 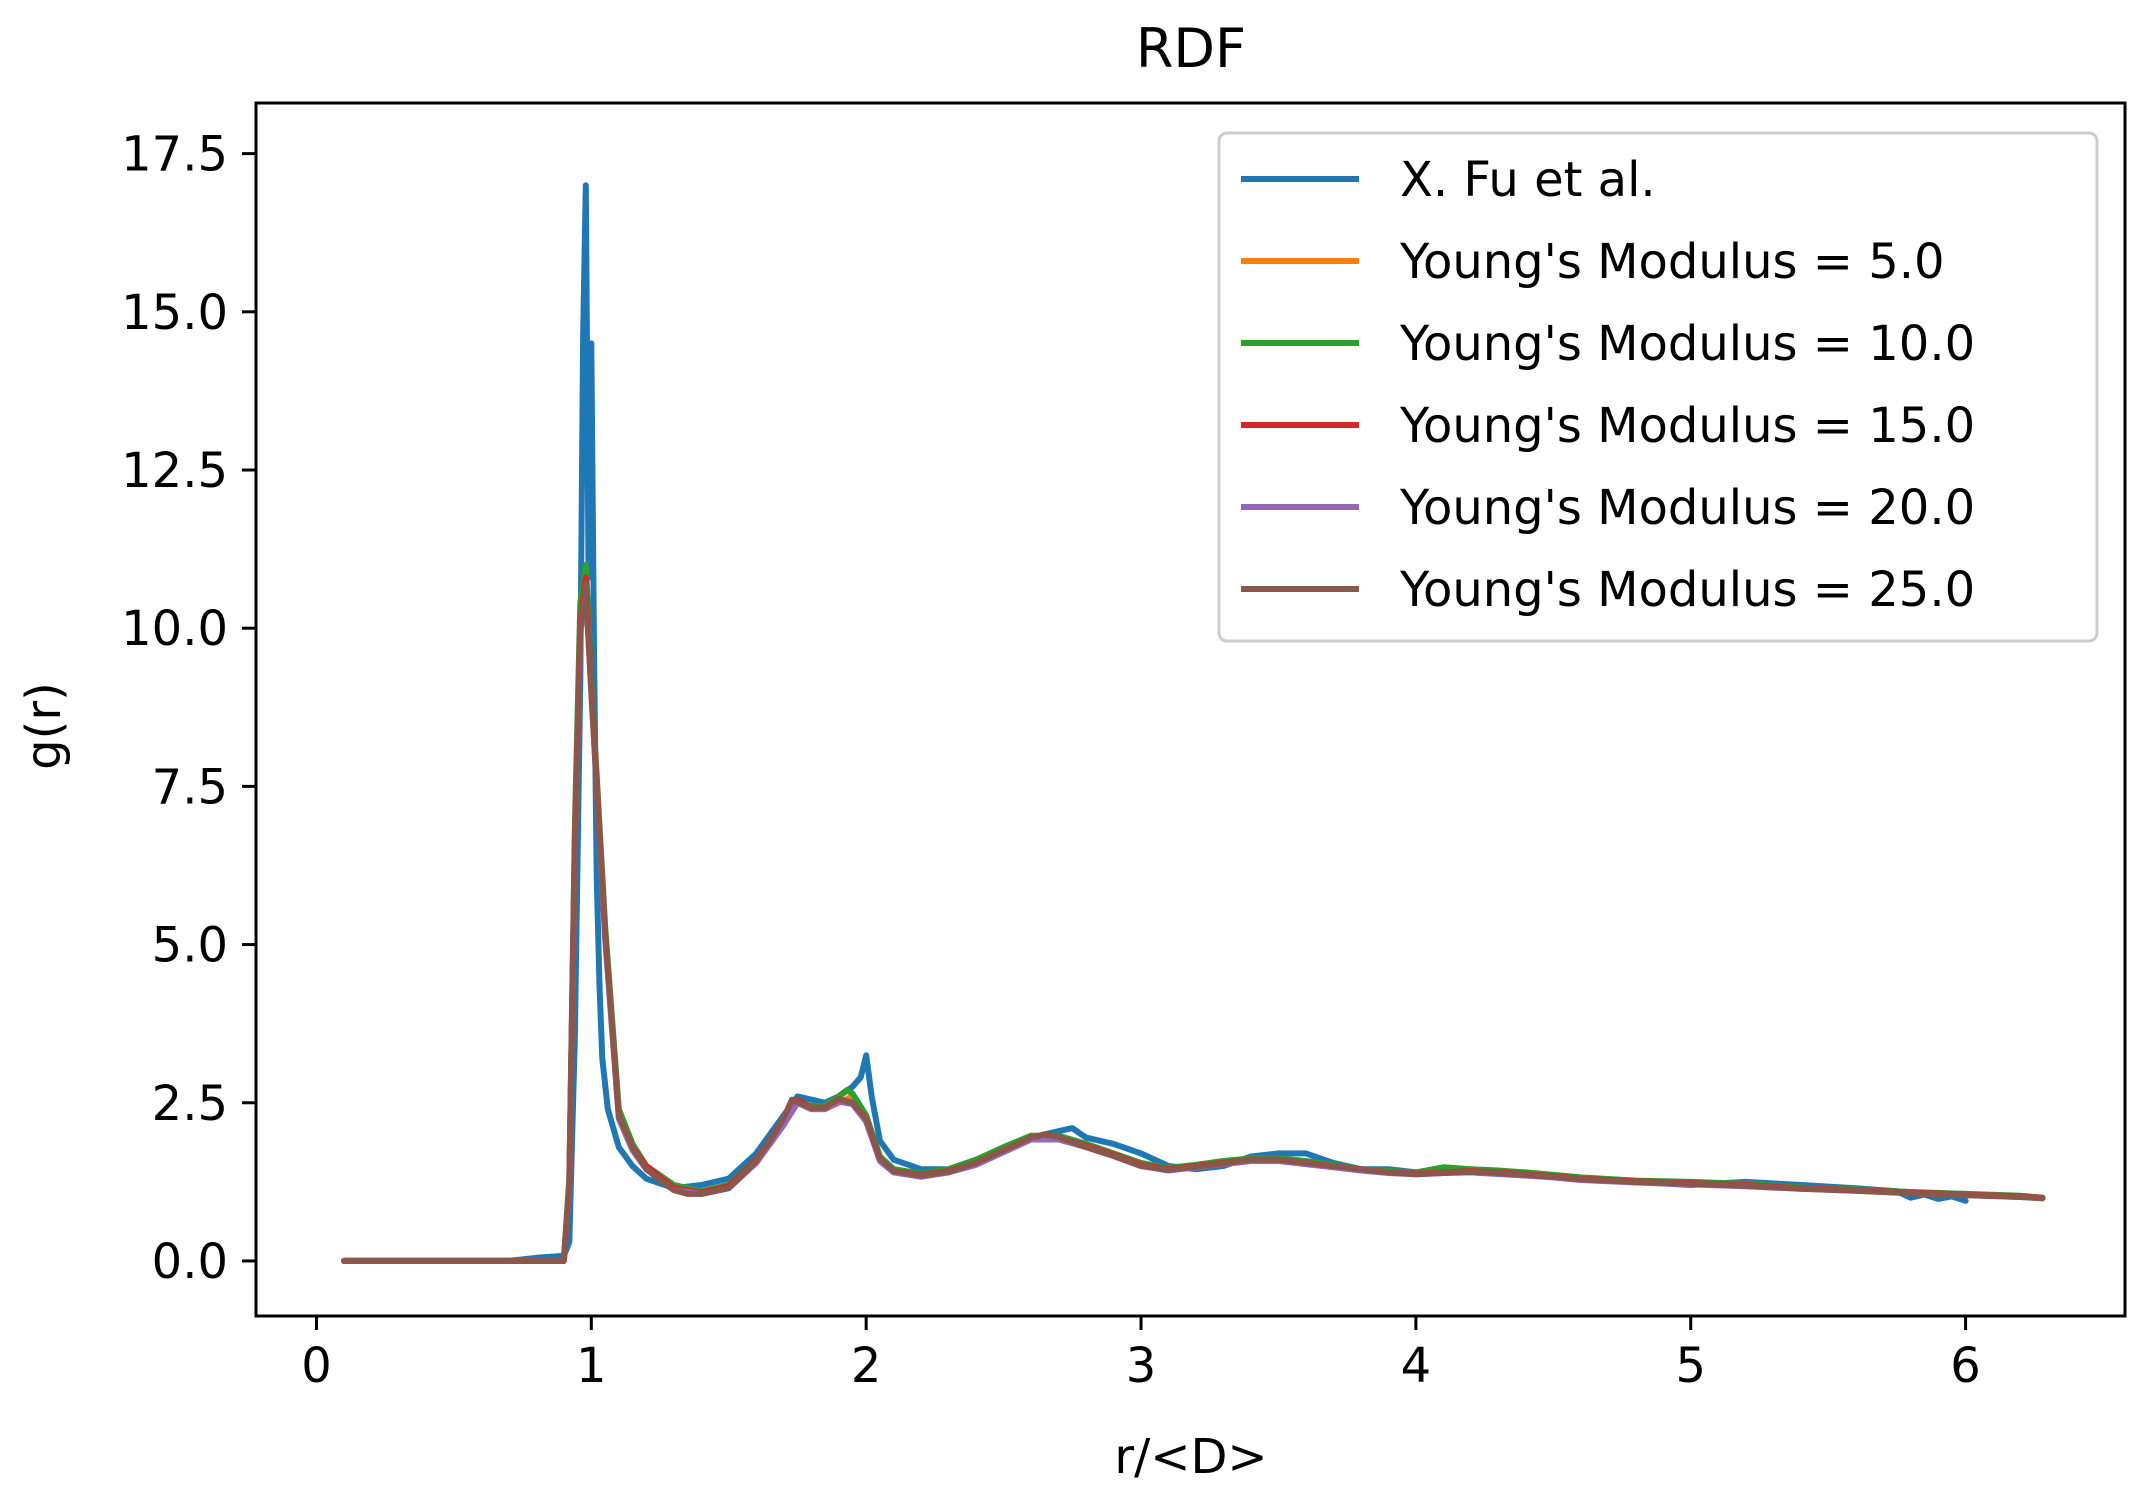 I want to click on x-tick-label: 0, so click(x=316, y=1366).